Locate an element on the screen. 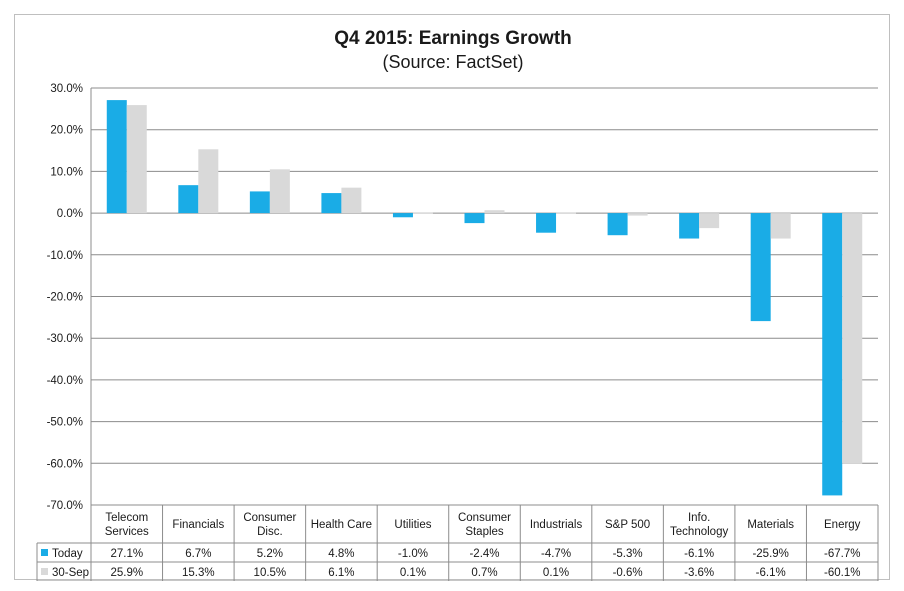 The image size is (904, 591). legend-label: 30-Sep is located at coordinates (70, 573).